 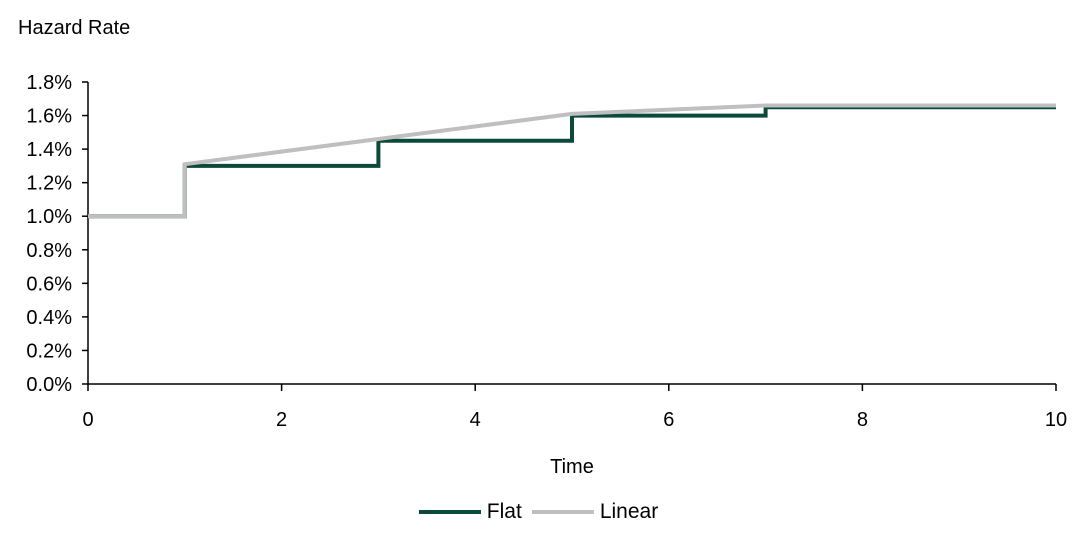 I want to click on y-tick-label: 0.6%, so click(x=49, y=284).